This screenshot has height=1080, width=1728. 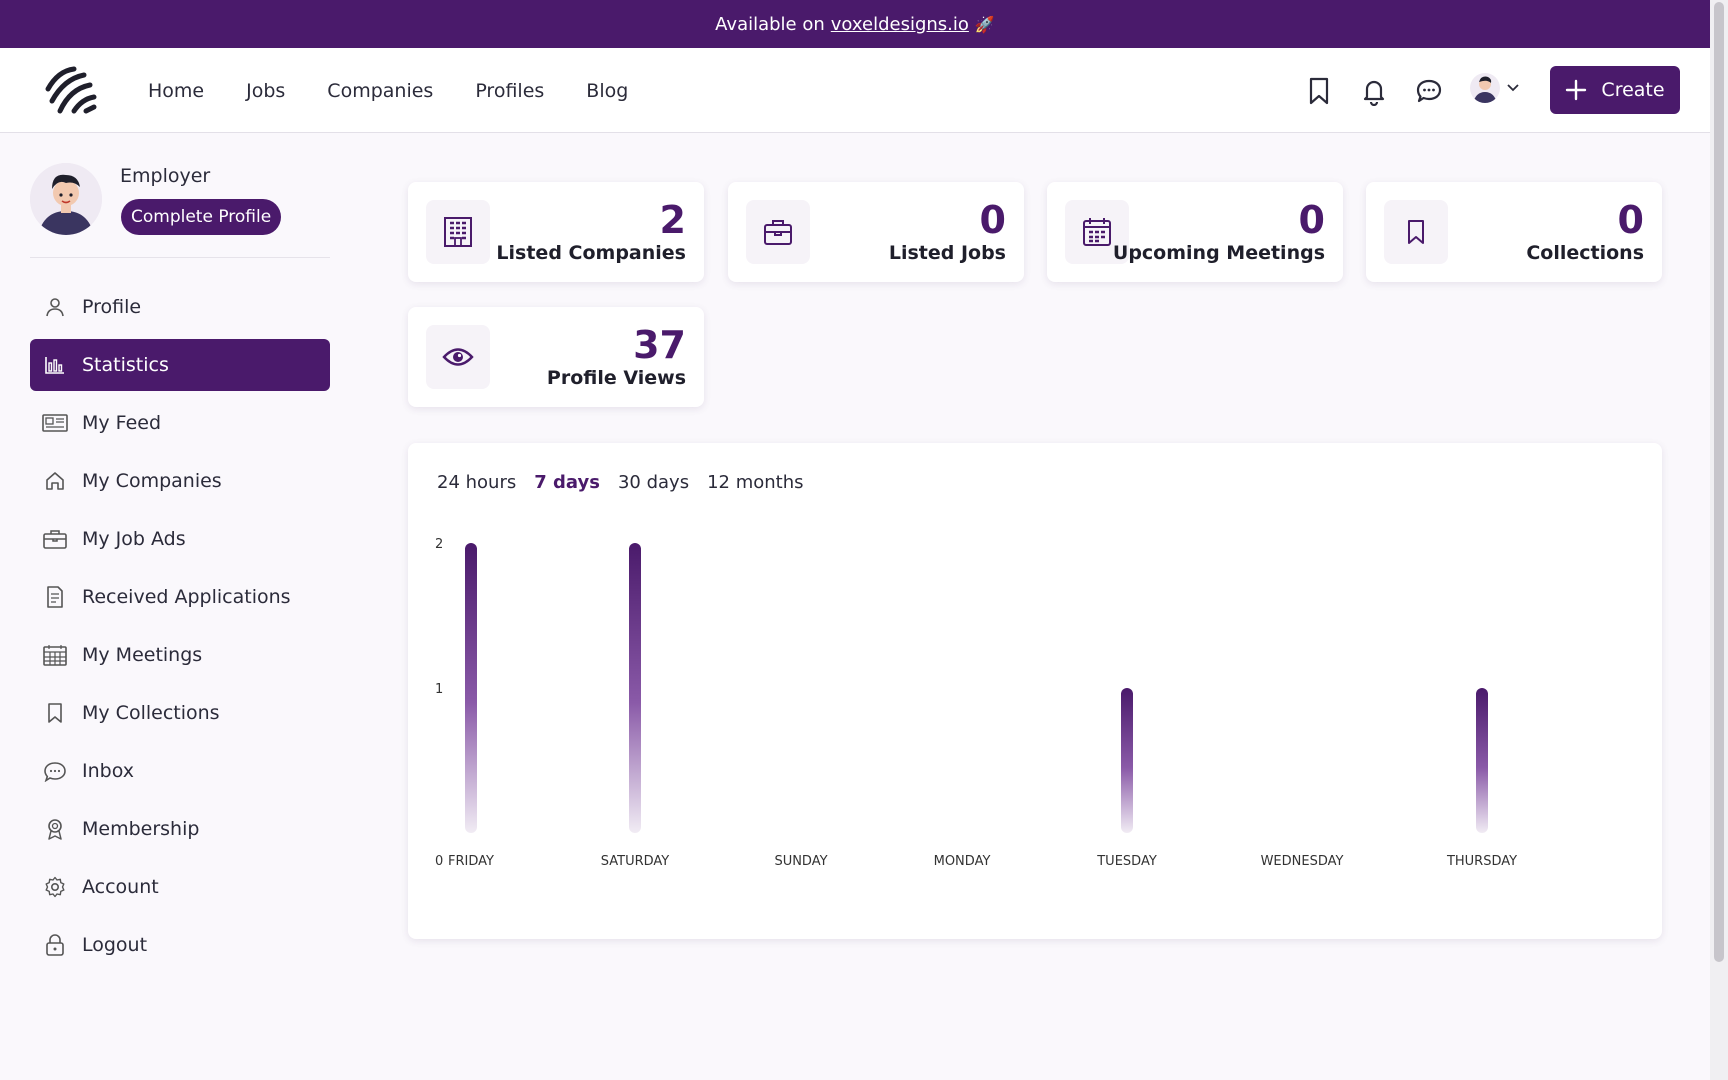 What do you see at coordinates (55, 597) in the screenshot?
I see `document-icon` at bounding box center [55, 597].